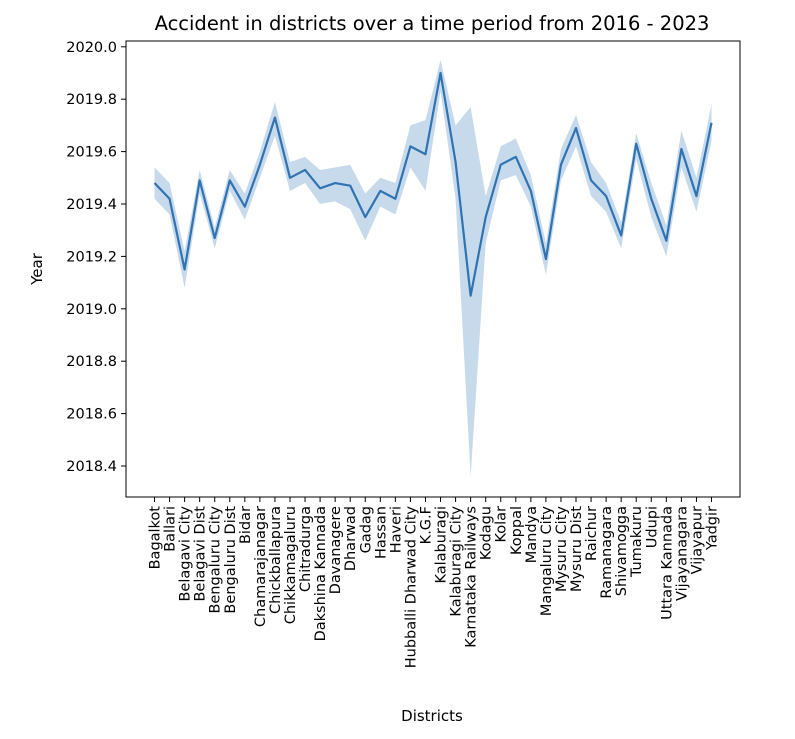  What do you see at coordinates (91, 100) in the screenshot?
I see `y-tick-label: 2019.8` at bounding box center [91, 100].